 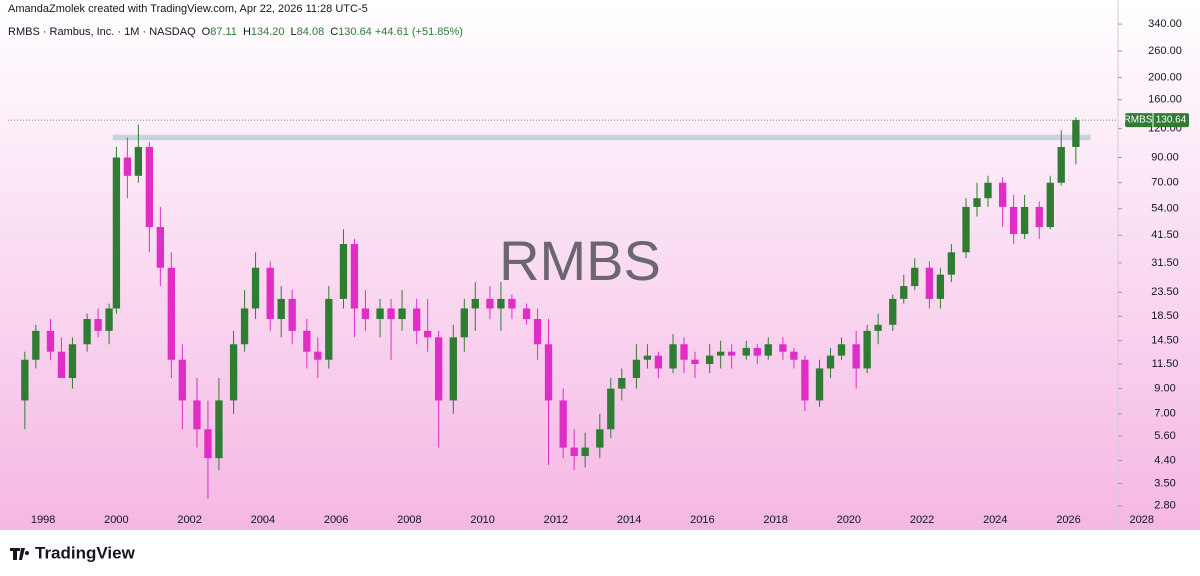 What do you see at coordinates (1165, 316) in the screenshot?
I see `y-tick-label: 18.50` at bounding box center [1165, 316].